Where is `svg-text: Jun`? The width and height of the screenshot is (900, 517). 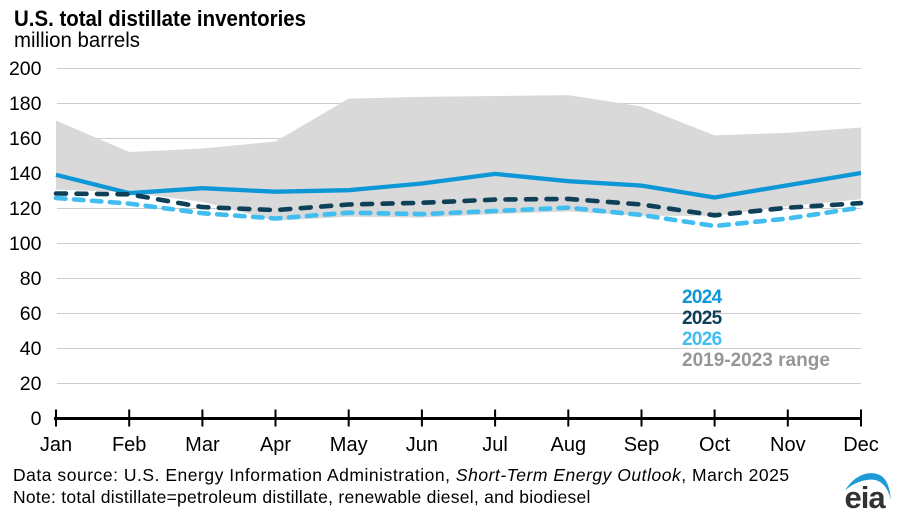 svg-text: Jun is located at coordinates (422, 445).